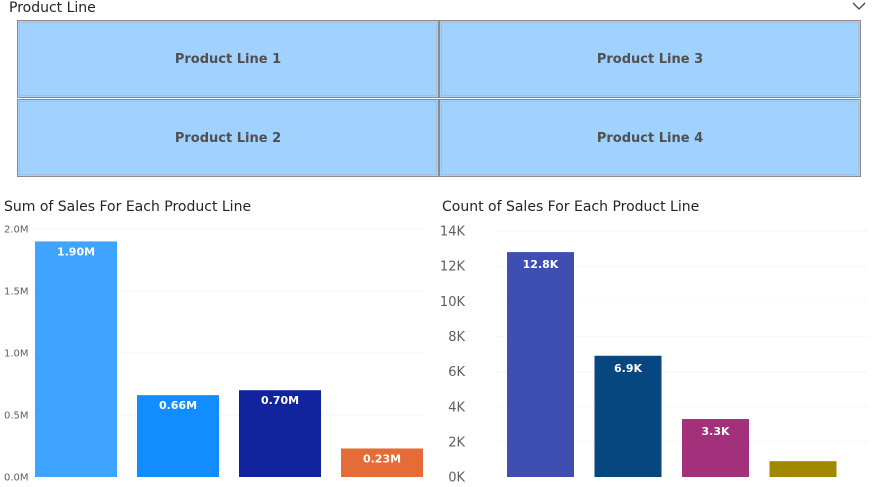  What do you see at coordinates (16, 354) in the screenshot?
I see `y-tick-label: 1.0M` at bounding box center [16, 354].